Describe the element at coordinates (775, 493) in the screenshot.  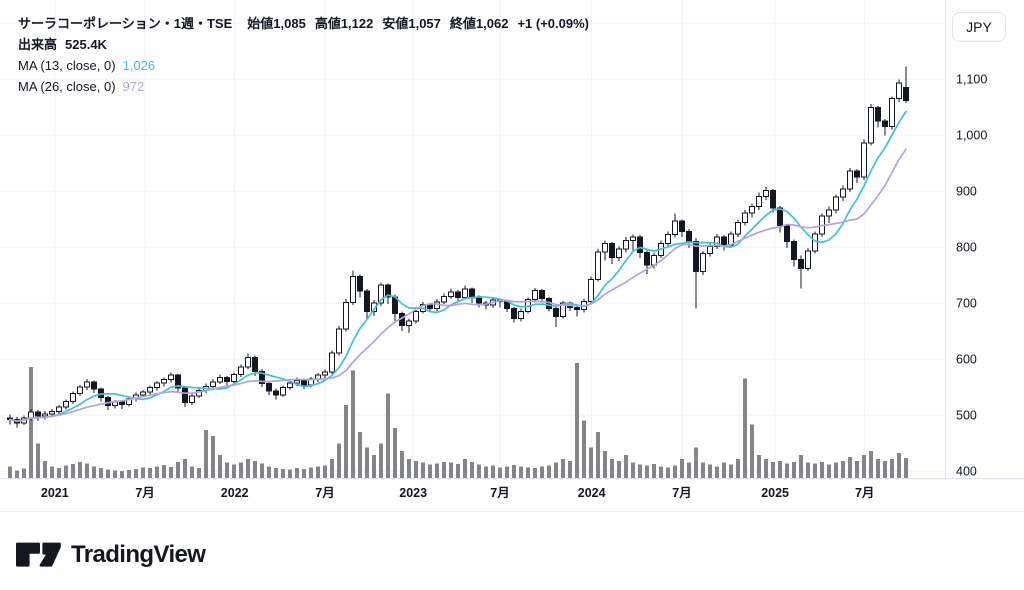
I see `x-axis-label: 2025` at that location.